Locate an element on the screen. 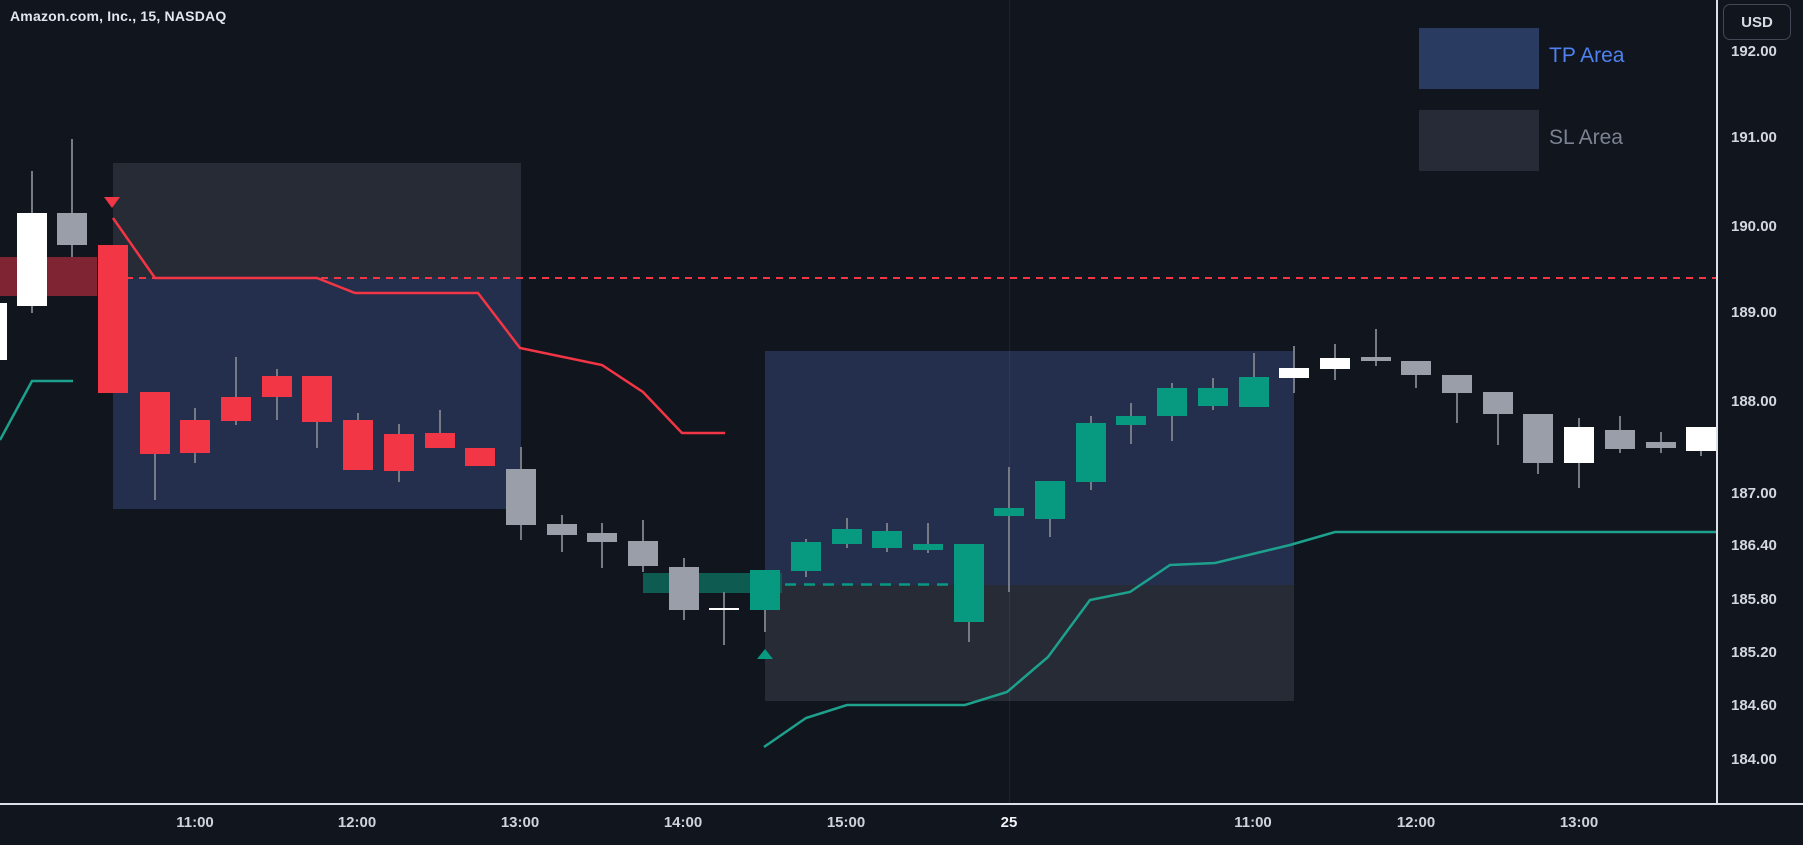 The image size is (1803, 845). short-entry-zone-band is located at coordinates (48, 276).